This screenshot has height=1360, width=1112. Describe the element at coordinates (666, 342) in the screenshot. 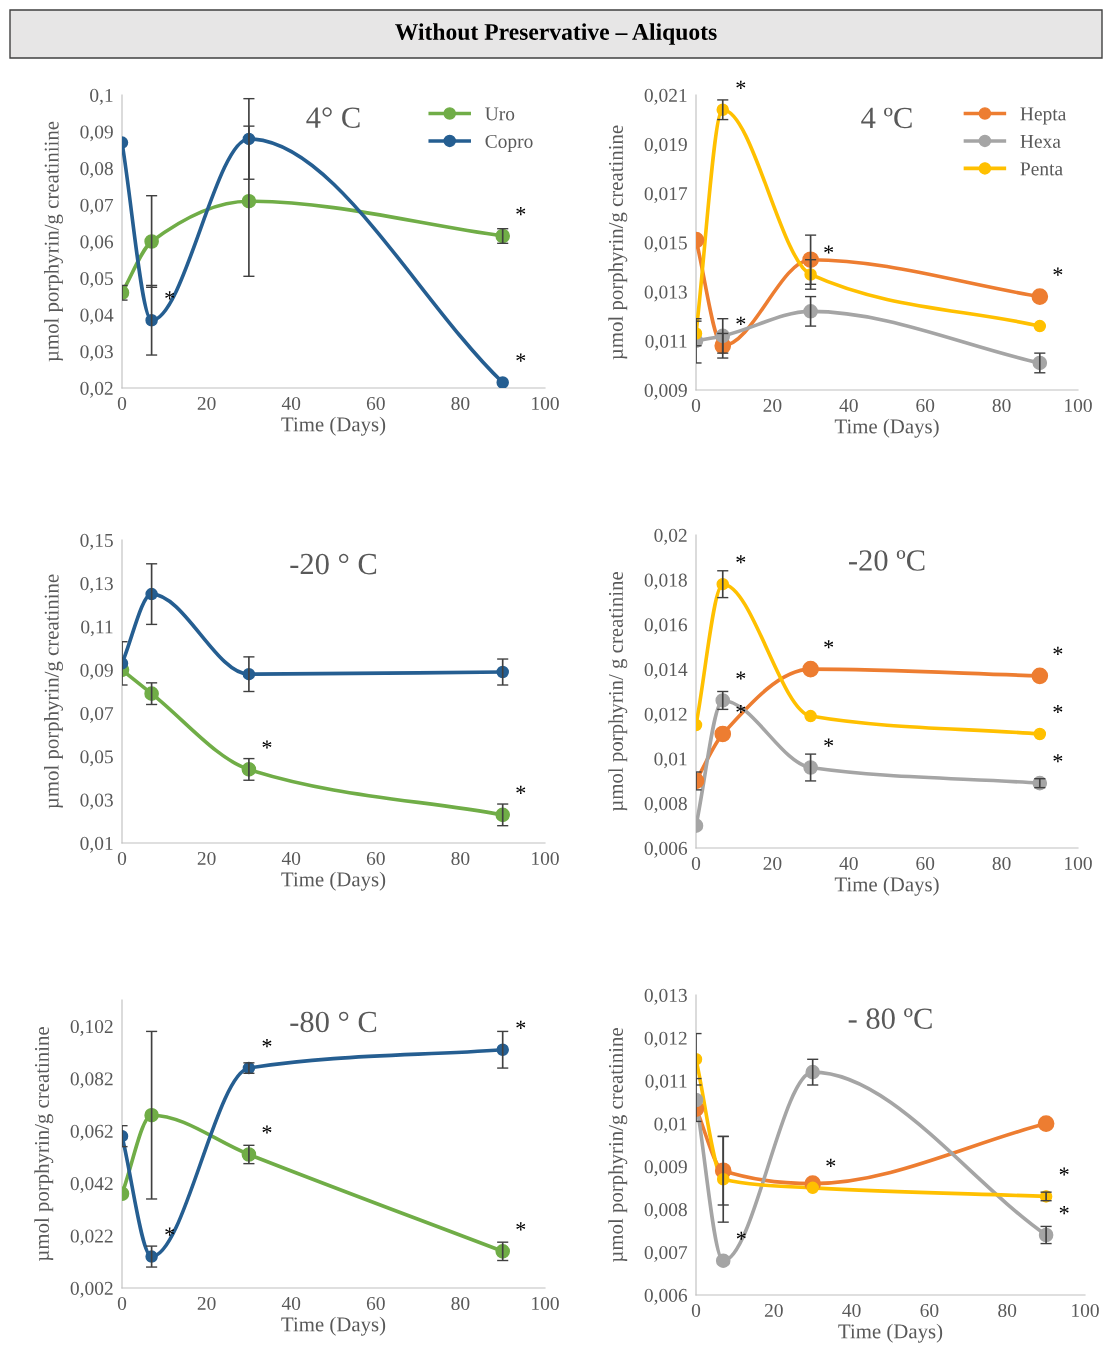

I see `y-tick-label: 0,011` at that location.